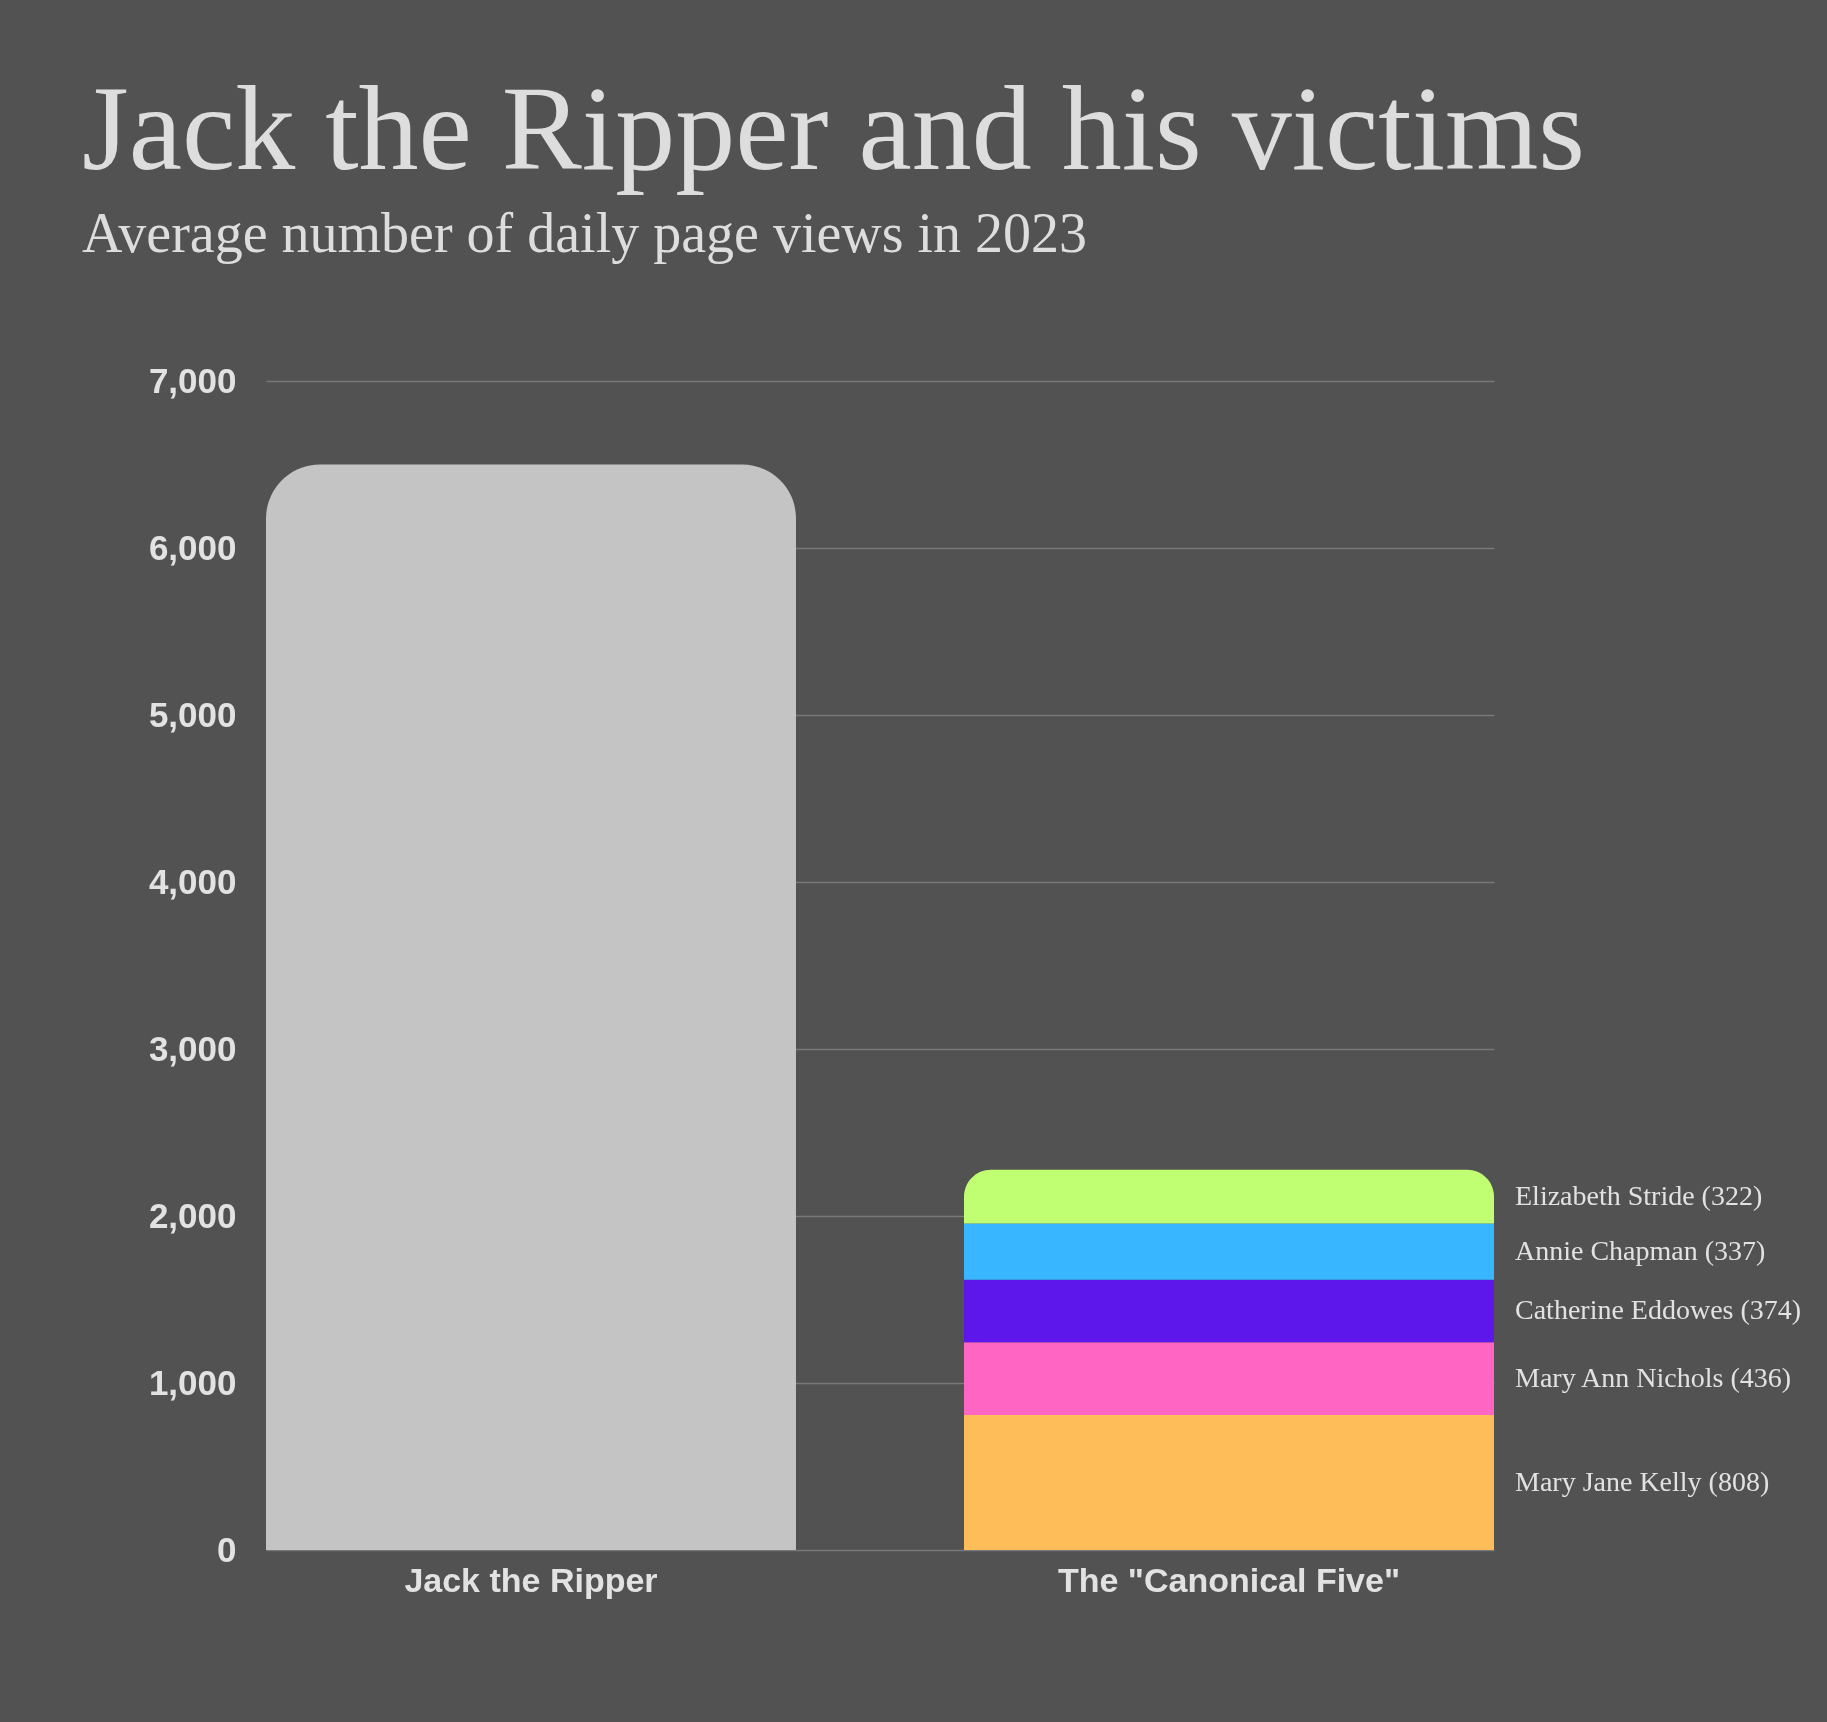 This screenshot has height=1722, width=1827. I want to click on text: Mary Jane Kelly (808), so click(1642, 1481).